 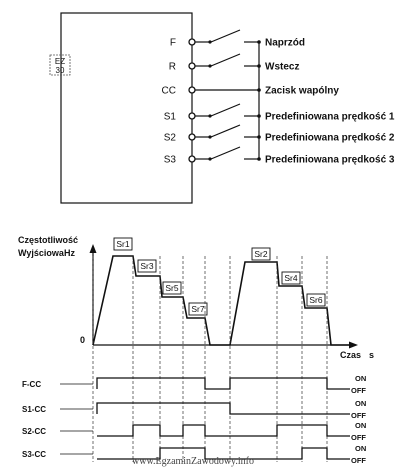 What do you see at coordinates (219, 276) in the screenshot?
I see `speed-tag-group: Sr1 Sr3 Sr5 Sr7 Sr2 Sr4 Sr6` at bounding box center [219, 276].